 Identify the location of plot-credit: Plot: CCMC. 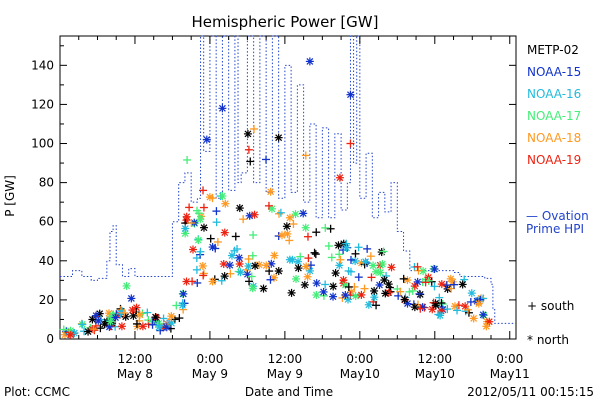
(37, 392).